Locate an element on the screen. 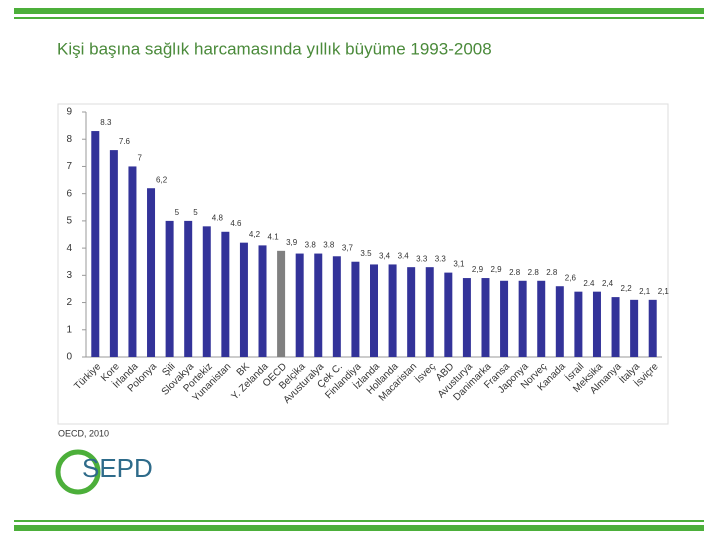 The height and width of the screenshot is (545, 720). data-label: 3,7 is located at coordinates (348, 247).